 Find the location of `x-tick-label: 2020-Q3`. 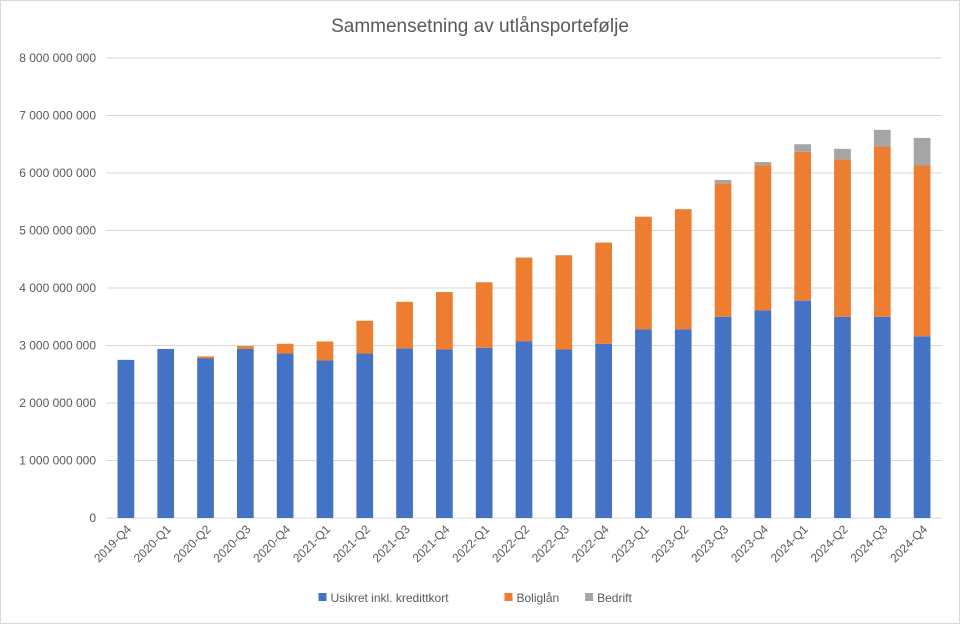

x-tick-label: 2020-Q3 is located at coordinates (232, 543).